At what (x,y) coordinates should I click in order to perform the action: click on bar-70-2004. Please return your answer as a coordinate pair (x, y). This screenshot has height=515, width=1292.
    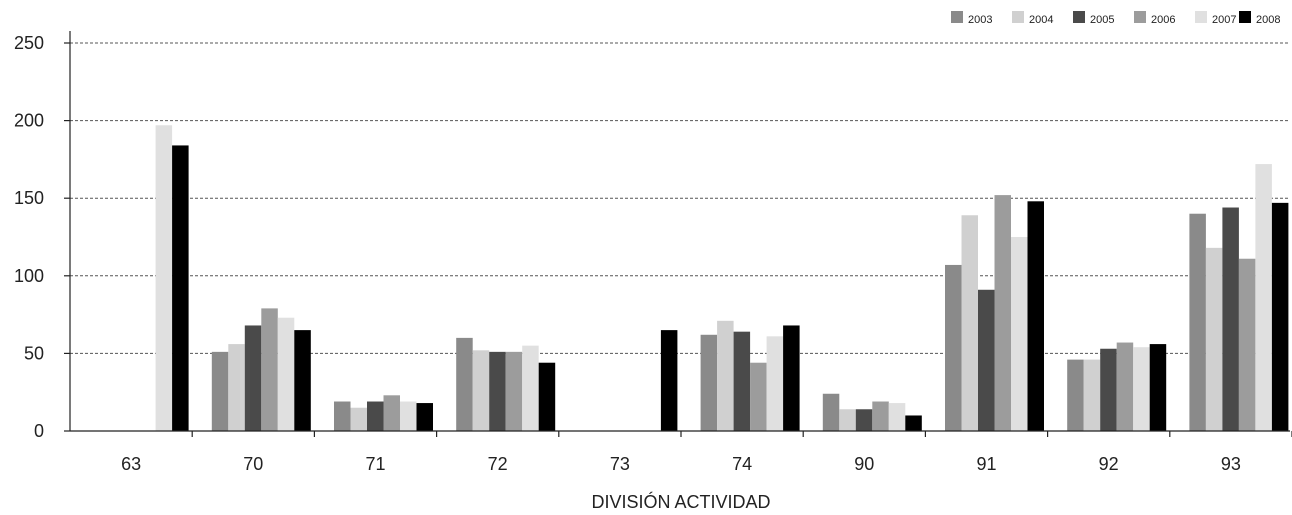
    Looking at the image, I should click on (236, 387).